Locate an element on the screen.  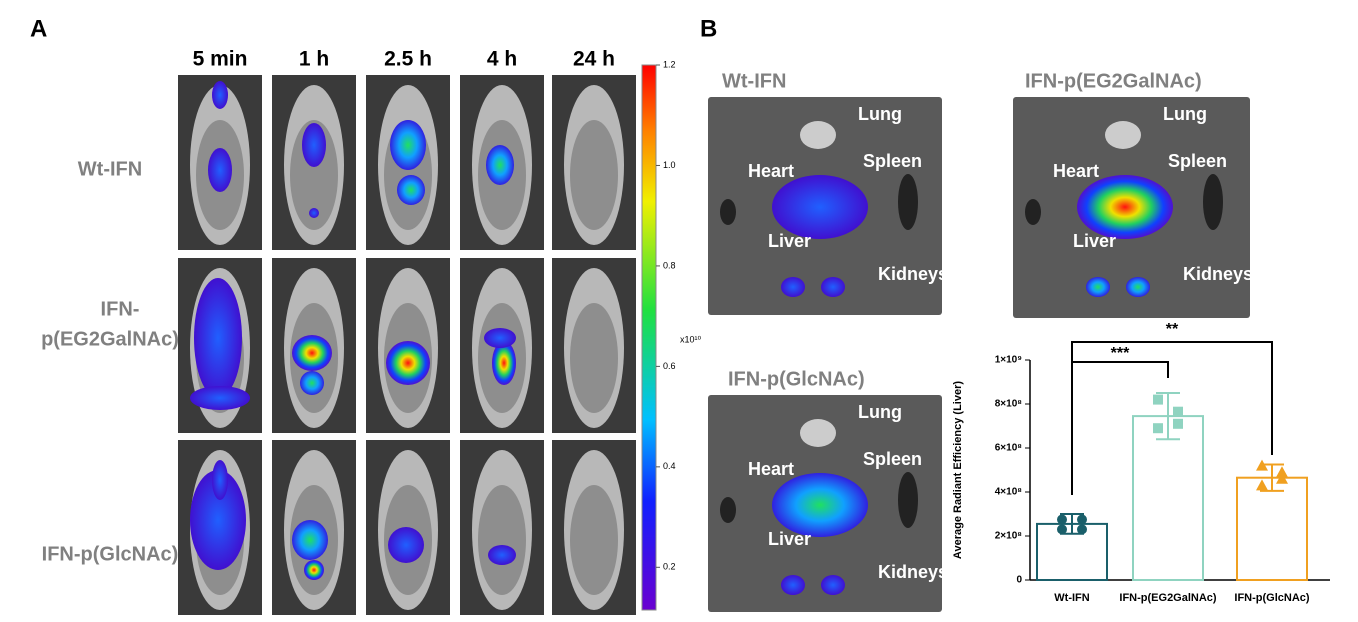
colorbar-label: x10¹⁰ is located at coordinates (691, 339).